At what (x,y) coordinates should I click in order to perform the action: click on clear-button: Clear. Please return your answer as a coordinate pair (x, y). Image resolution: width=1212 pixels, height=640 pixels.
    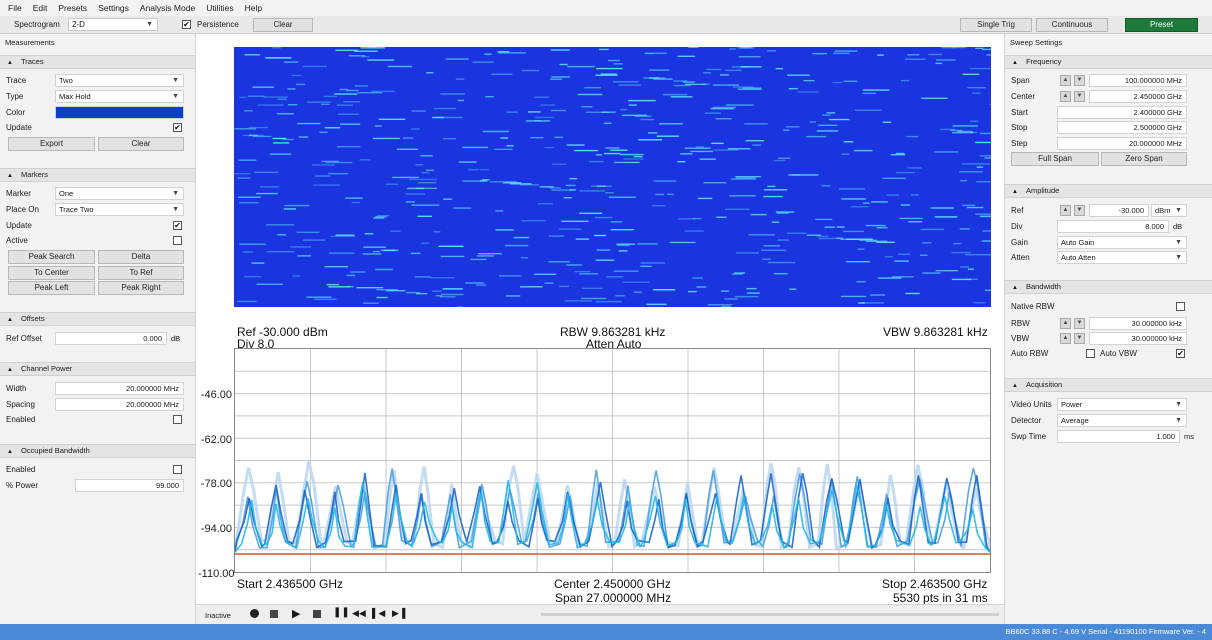
    Looking at the image, I should click on (283, 25).